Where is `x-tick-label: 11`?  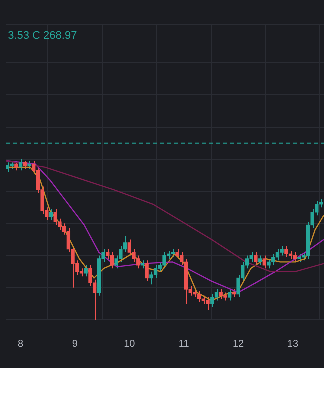 x-tick-label: 11 is located at coordinates (184, 344).